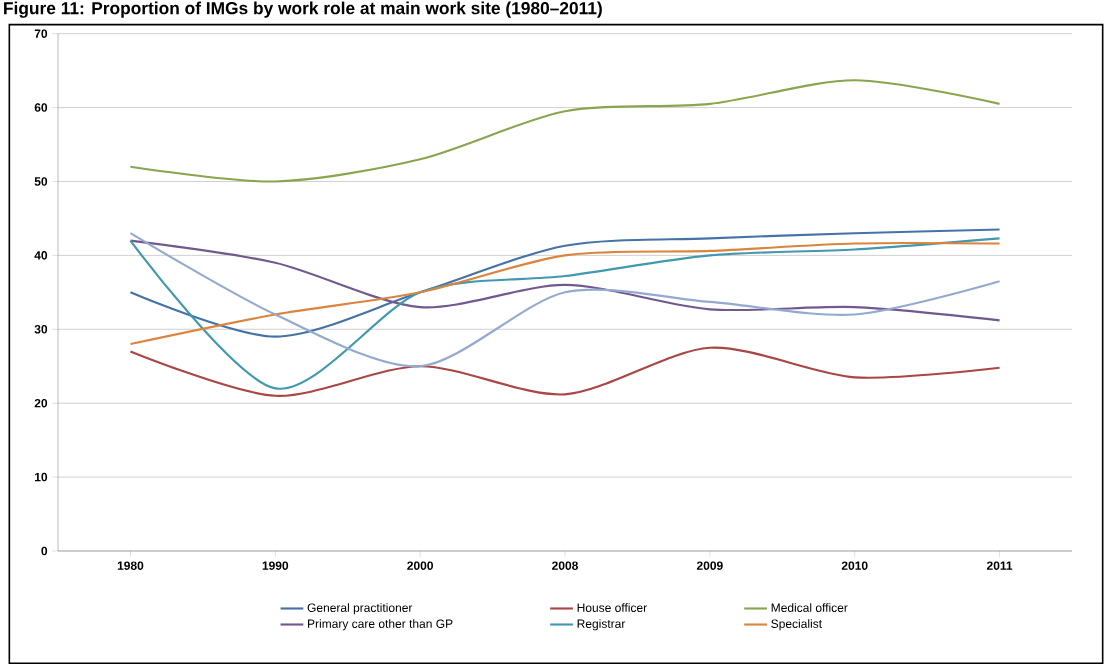 Image resolution: width=1107 pixels, height=666 pixels. What do you see at coordinates (709, 565) in the screenshot?
I see `x-tick-label: 2009` at bounding box center [709, 565].